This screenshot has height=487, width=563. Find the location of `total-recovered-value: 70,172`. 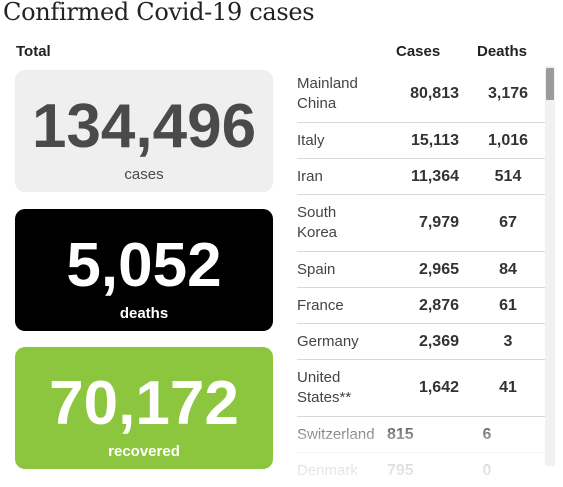

total-recovered-value: 70,172 is located at coordinates (144, 403).